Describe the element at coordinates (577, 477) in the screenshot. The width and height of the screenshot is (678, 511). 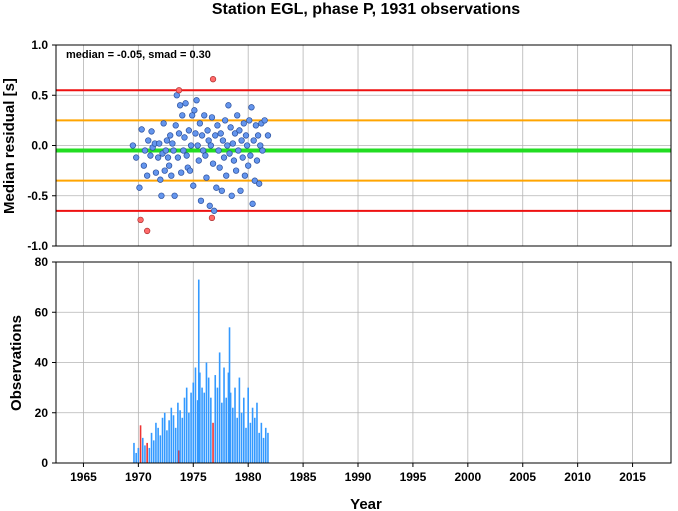
I see `x-tick-label: 2010` at that location.